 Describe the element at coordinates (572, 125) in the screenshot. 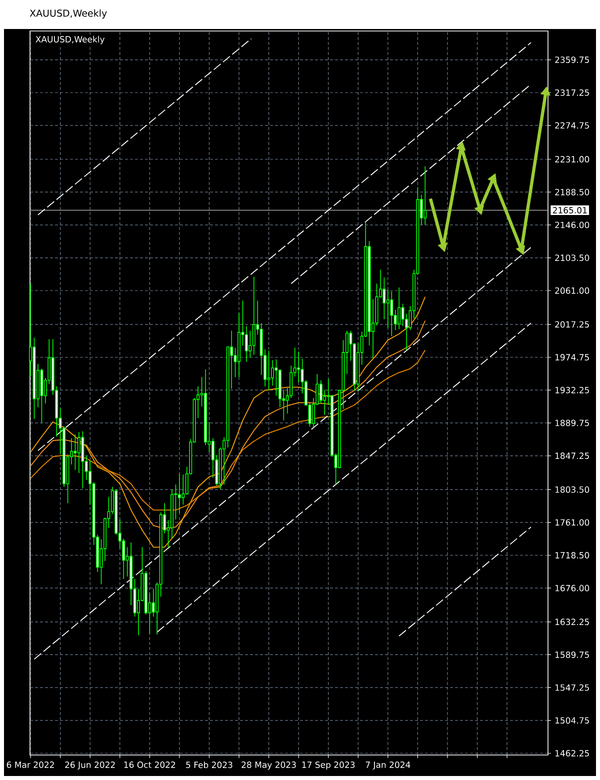

I see `y-tick-label: 2274.75` at that location.